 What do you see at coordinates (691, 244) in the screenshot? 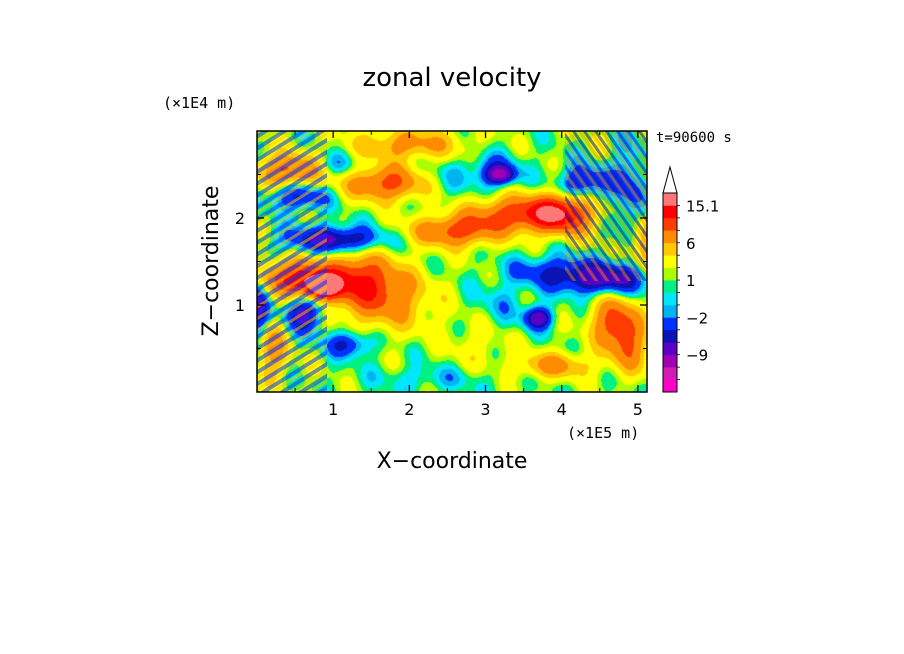
I see `colorbar-label: 6` at bounding box center [691, 244].